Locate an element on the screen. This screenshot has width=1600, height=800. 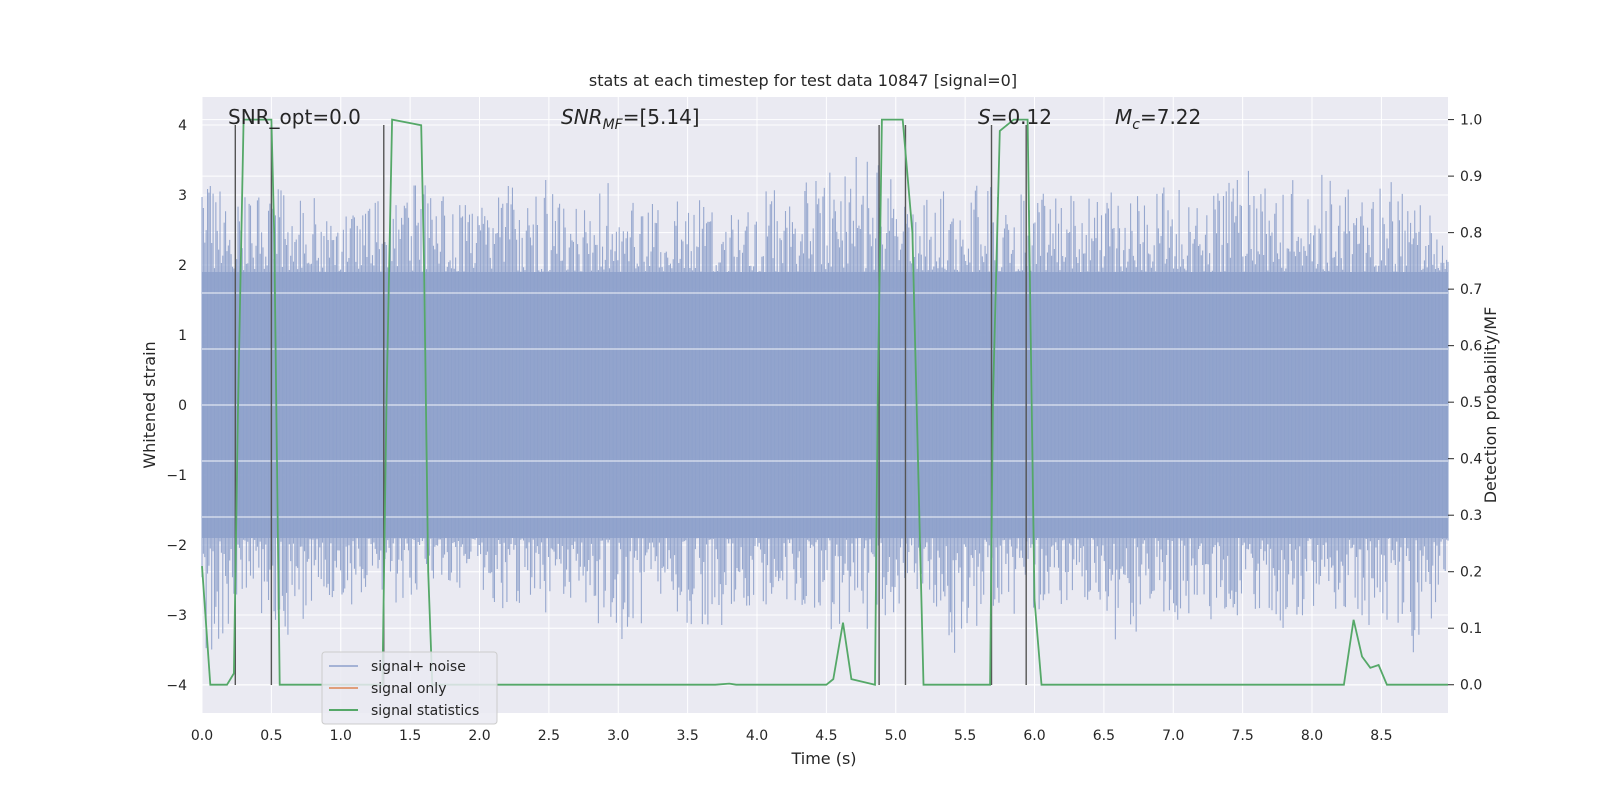
y-right-tick-label: 0.6 is located at coordinates (1471, 347).